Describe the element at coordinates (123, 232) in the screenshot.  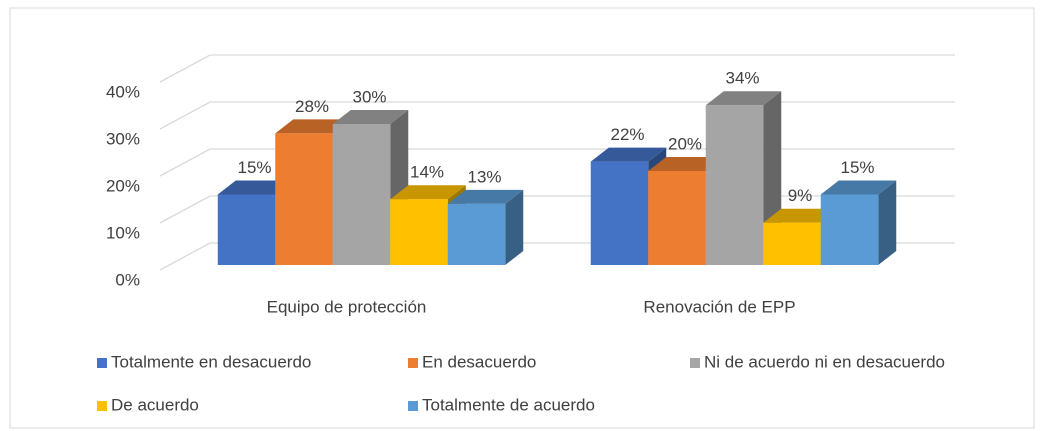
I see `y-tick-label: 10%` at that location.